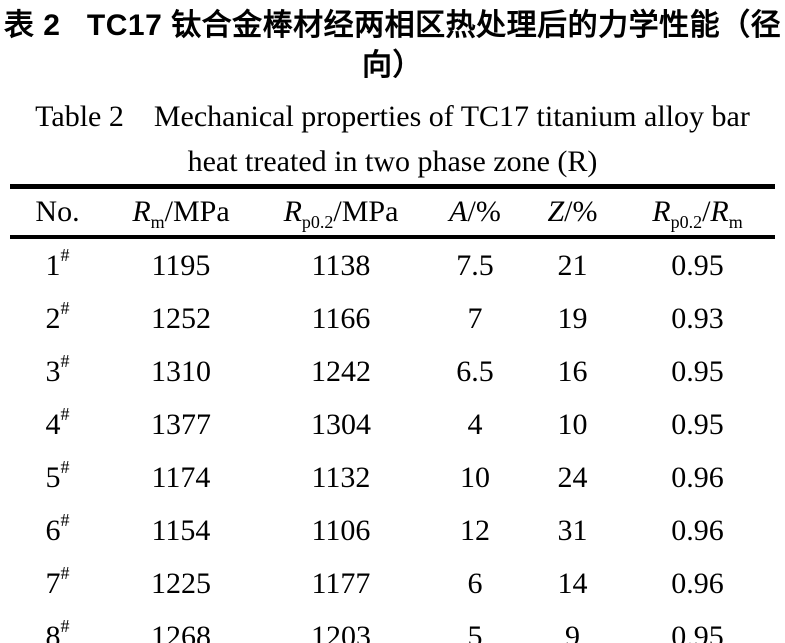 Image resolution: width=785 pixels, height=643 pixels. Describe the element at coordinates (181, 477) in the screenshot. I see `cell-rm: 1174` at that location.